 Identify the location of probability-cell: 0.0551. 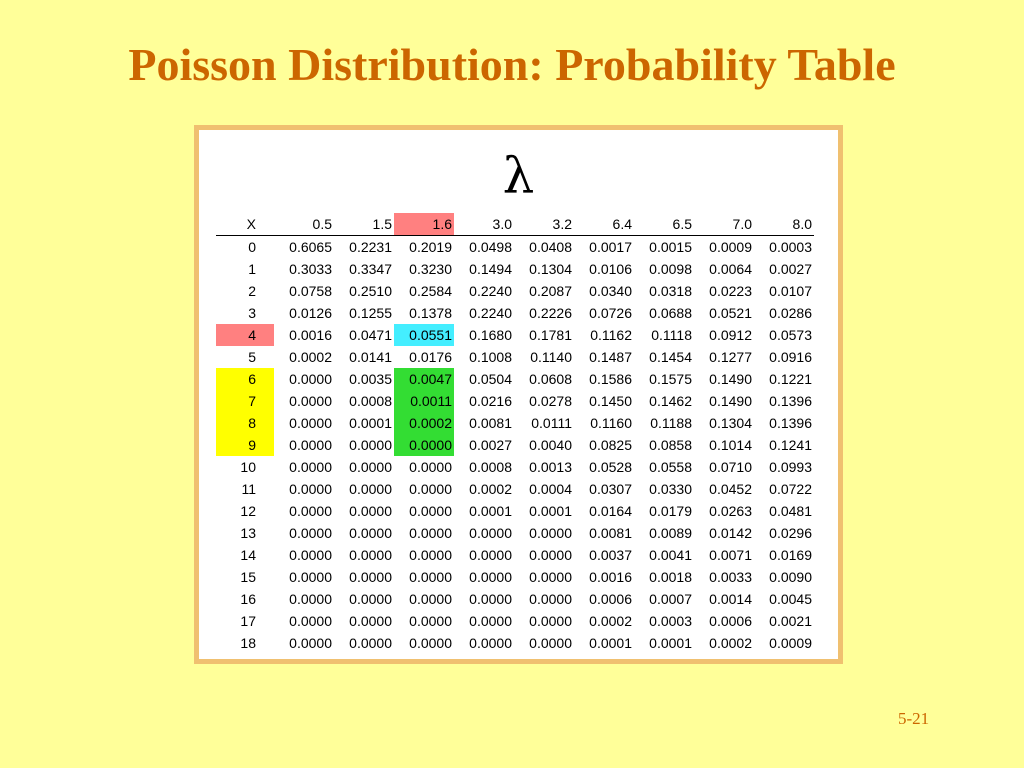
(424, 335).